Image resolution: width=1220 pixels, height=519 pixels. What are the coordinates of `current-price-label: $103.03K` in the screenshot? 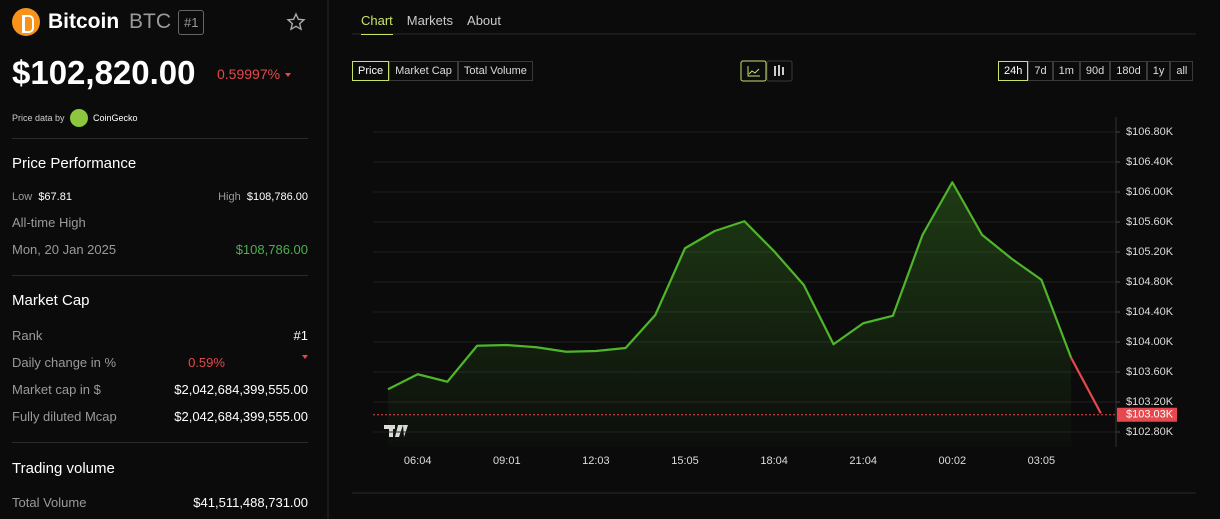 It's located at (1150, 415).